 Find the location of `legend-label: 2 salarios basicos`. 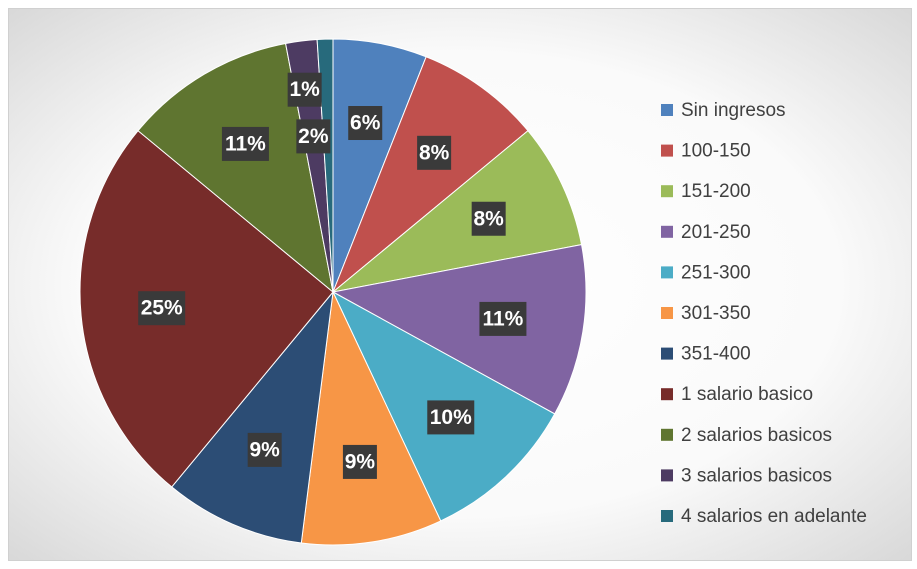

legend-label: 2 salarios basicos is located at coordinates (756, 435).